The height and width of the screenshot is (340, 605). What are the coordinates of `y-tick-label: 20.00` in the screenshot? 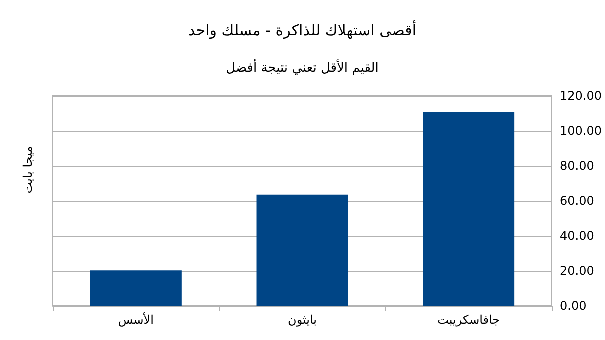 It's located at (577, 271).